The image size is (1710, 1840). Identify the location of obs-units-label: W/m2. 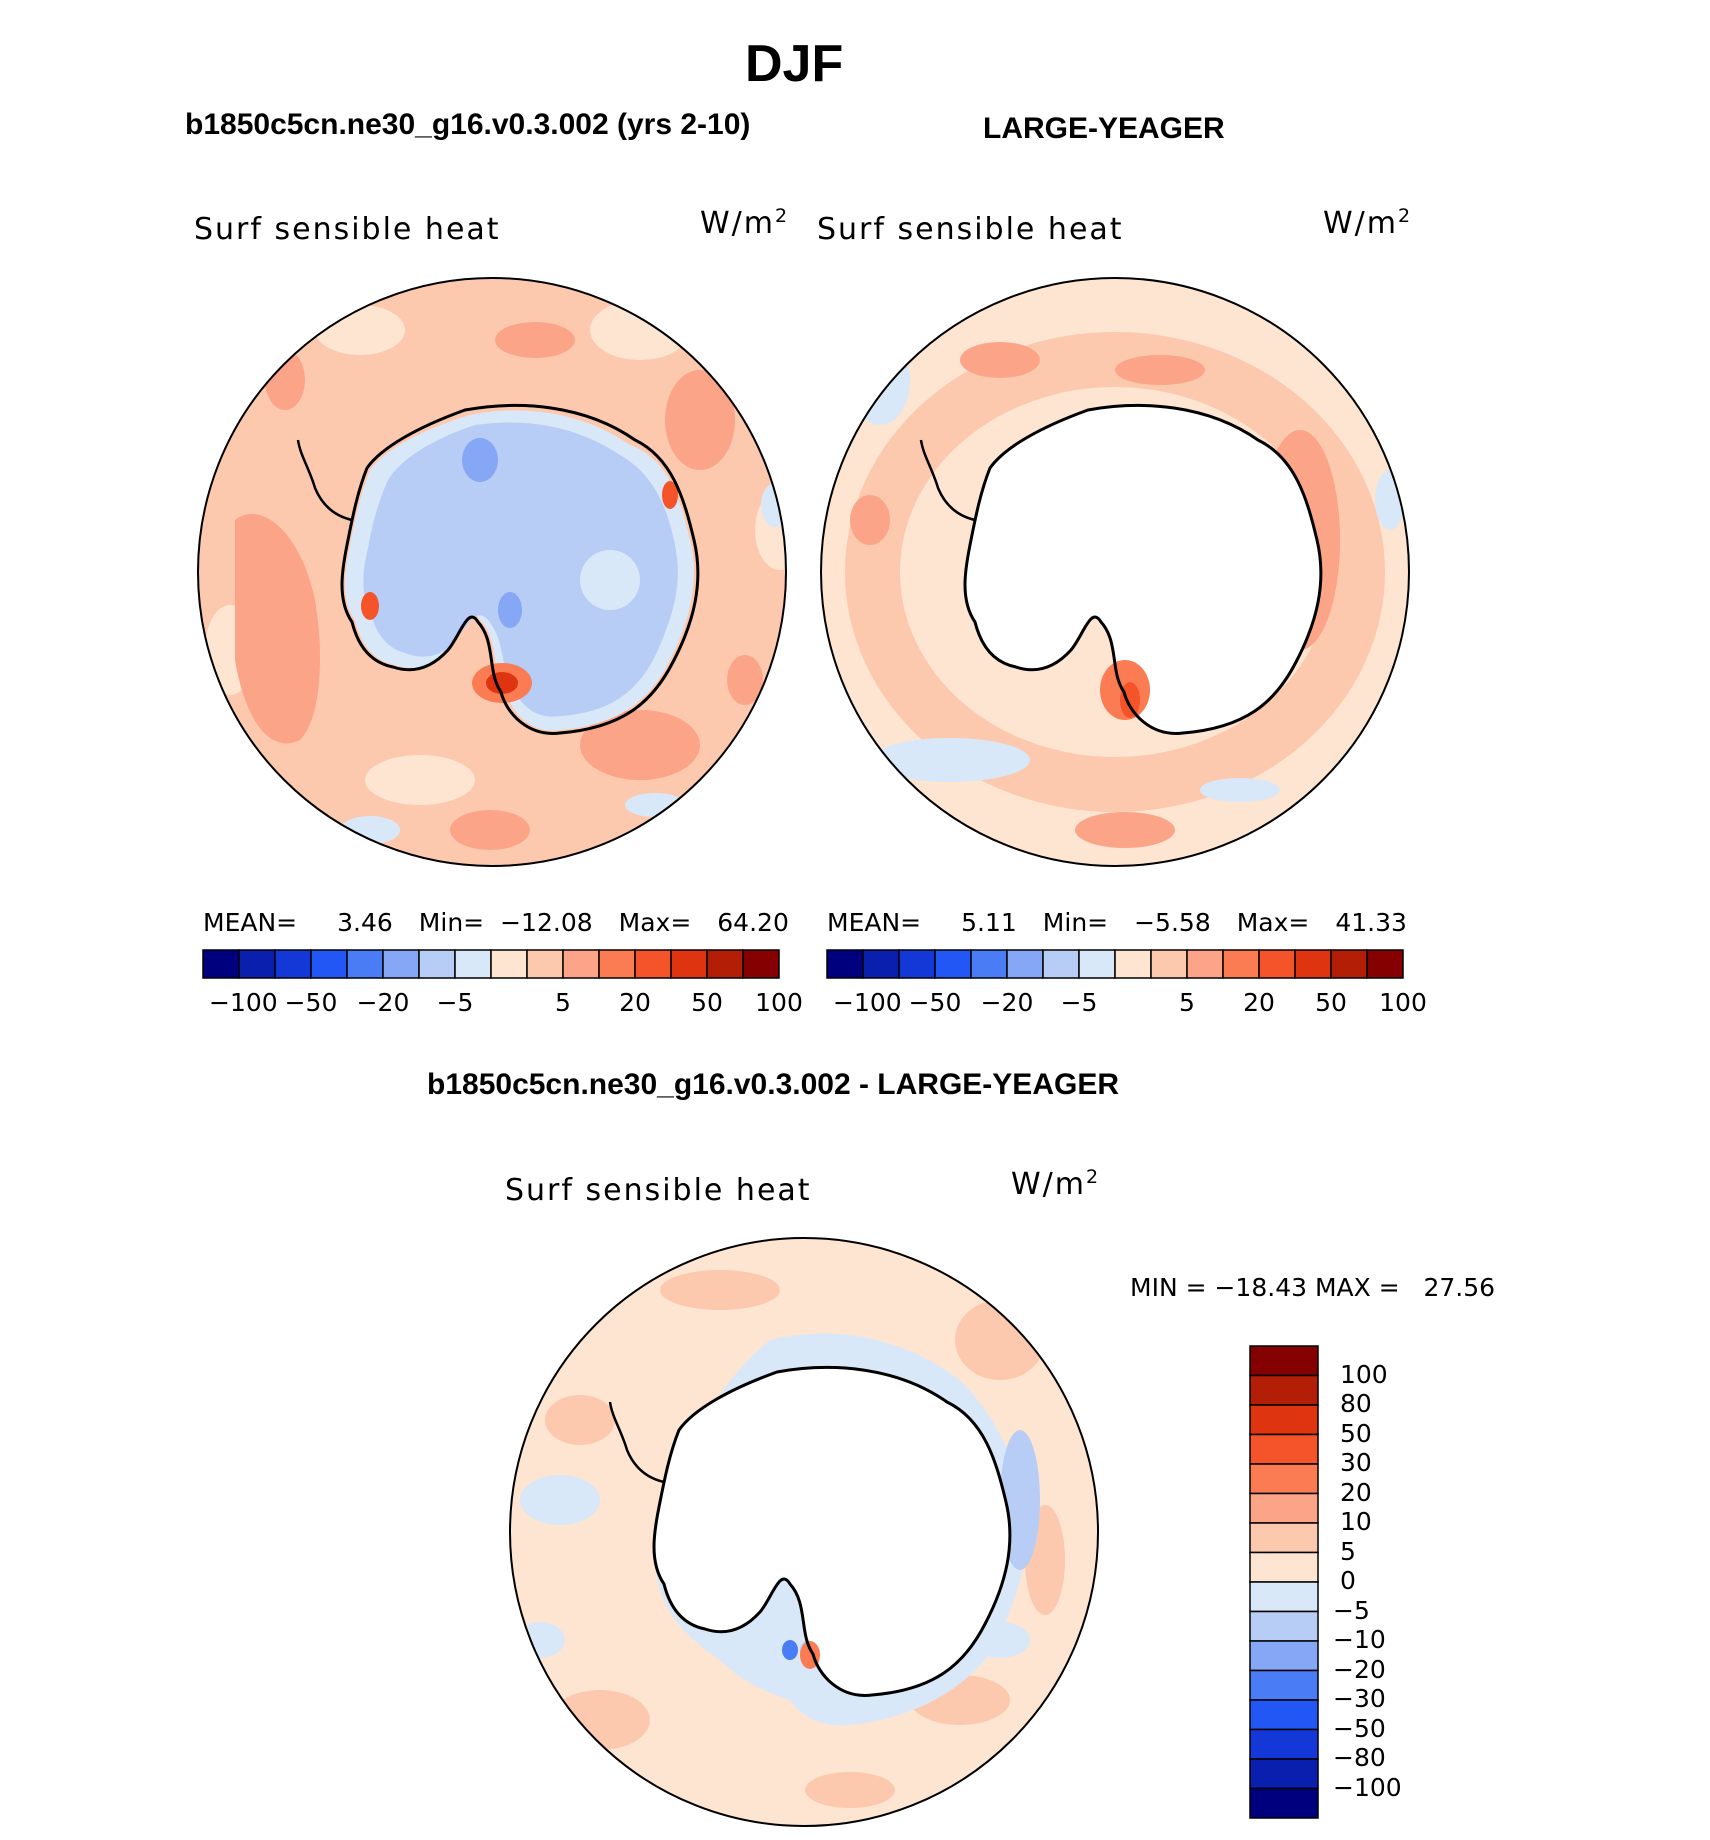
(1368, 223).